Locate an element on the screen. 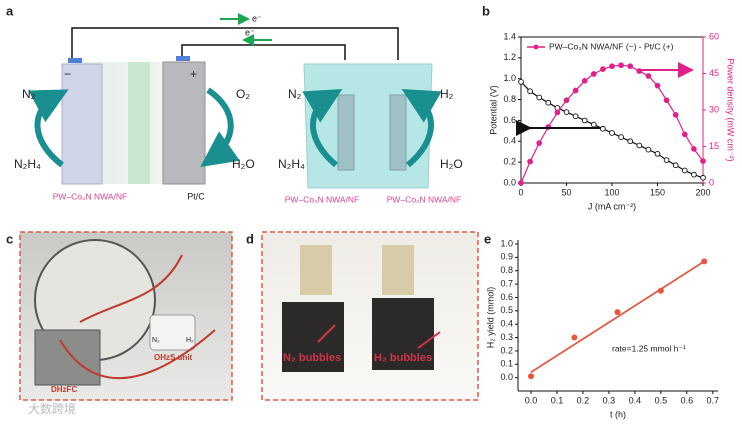 Image resolution: width=742 pixels, height=424 pixels. x-tick-label: 0.3 is located at coordinates (609, 400).